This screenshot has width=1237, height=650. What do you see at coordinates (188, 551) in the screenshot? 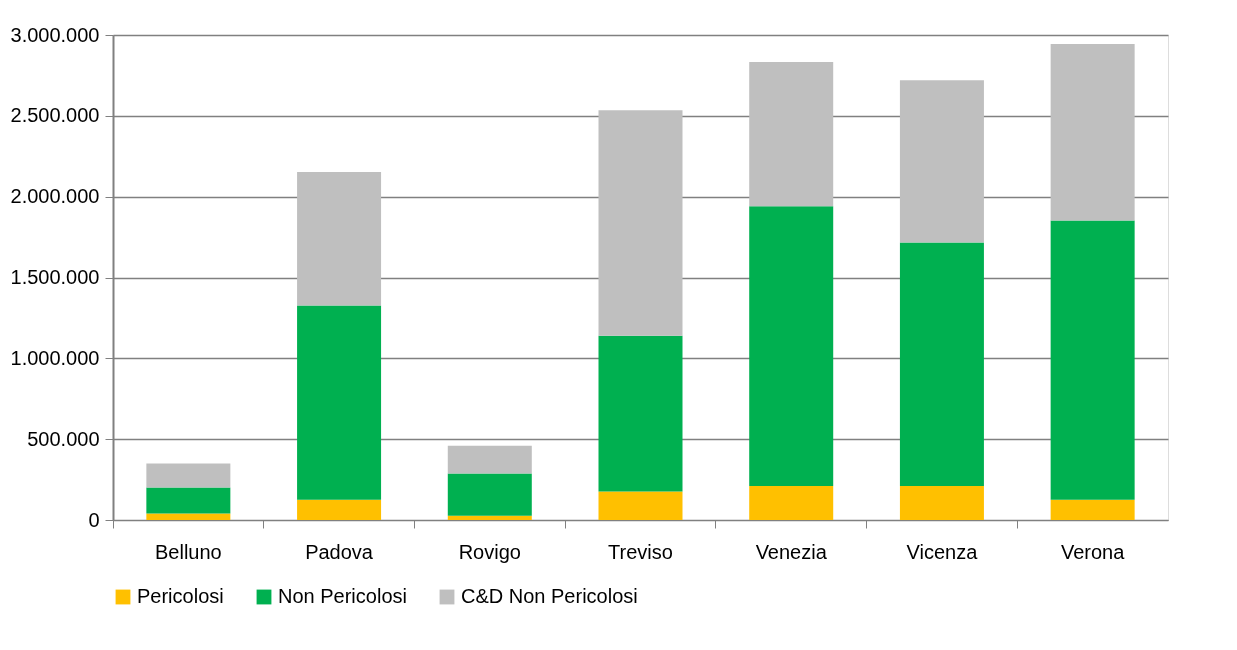
I see `x-tick-label: Belluno` at bounding box center [188, 551].